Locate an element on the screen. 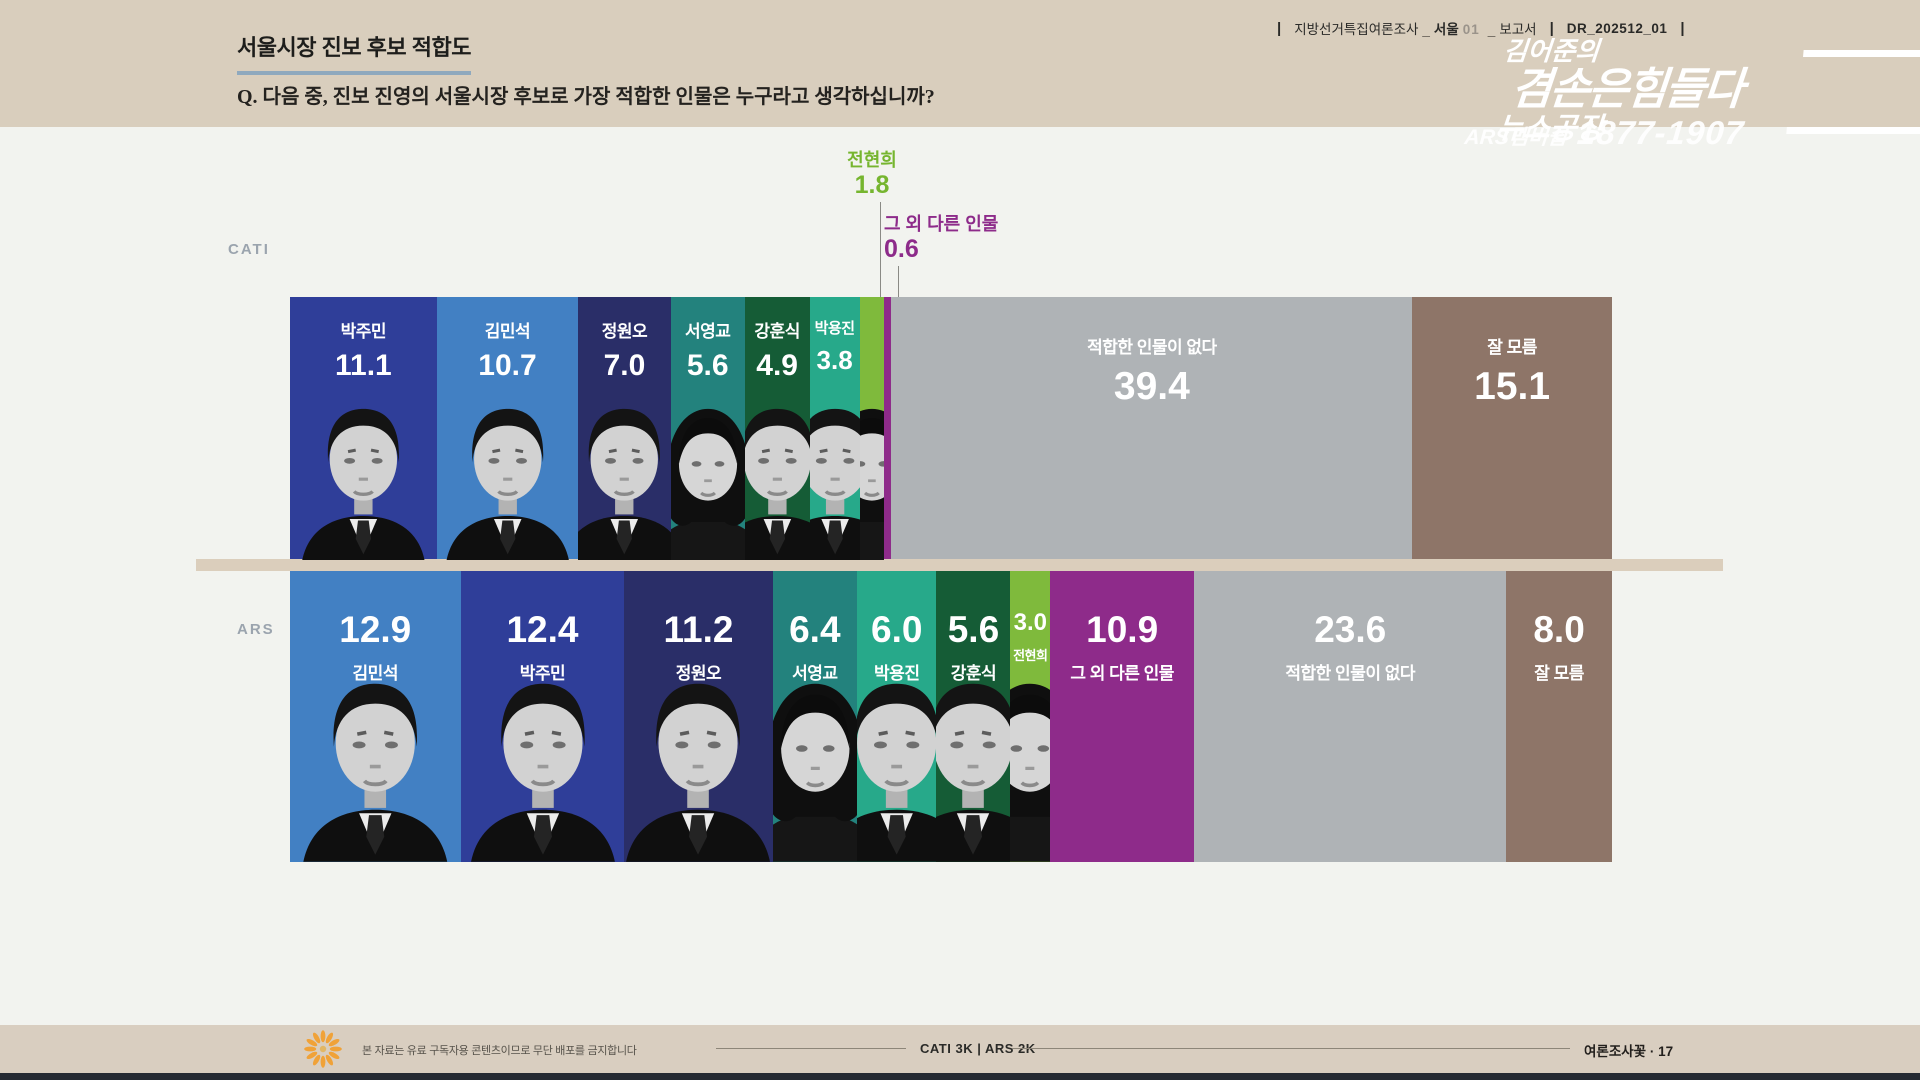 This screenshot has height=1080, width=1920. segment-label-group: 5.6 강훈식 is located at coordinates (973, 627).